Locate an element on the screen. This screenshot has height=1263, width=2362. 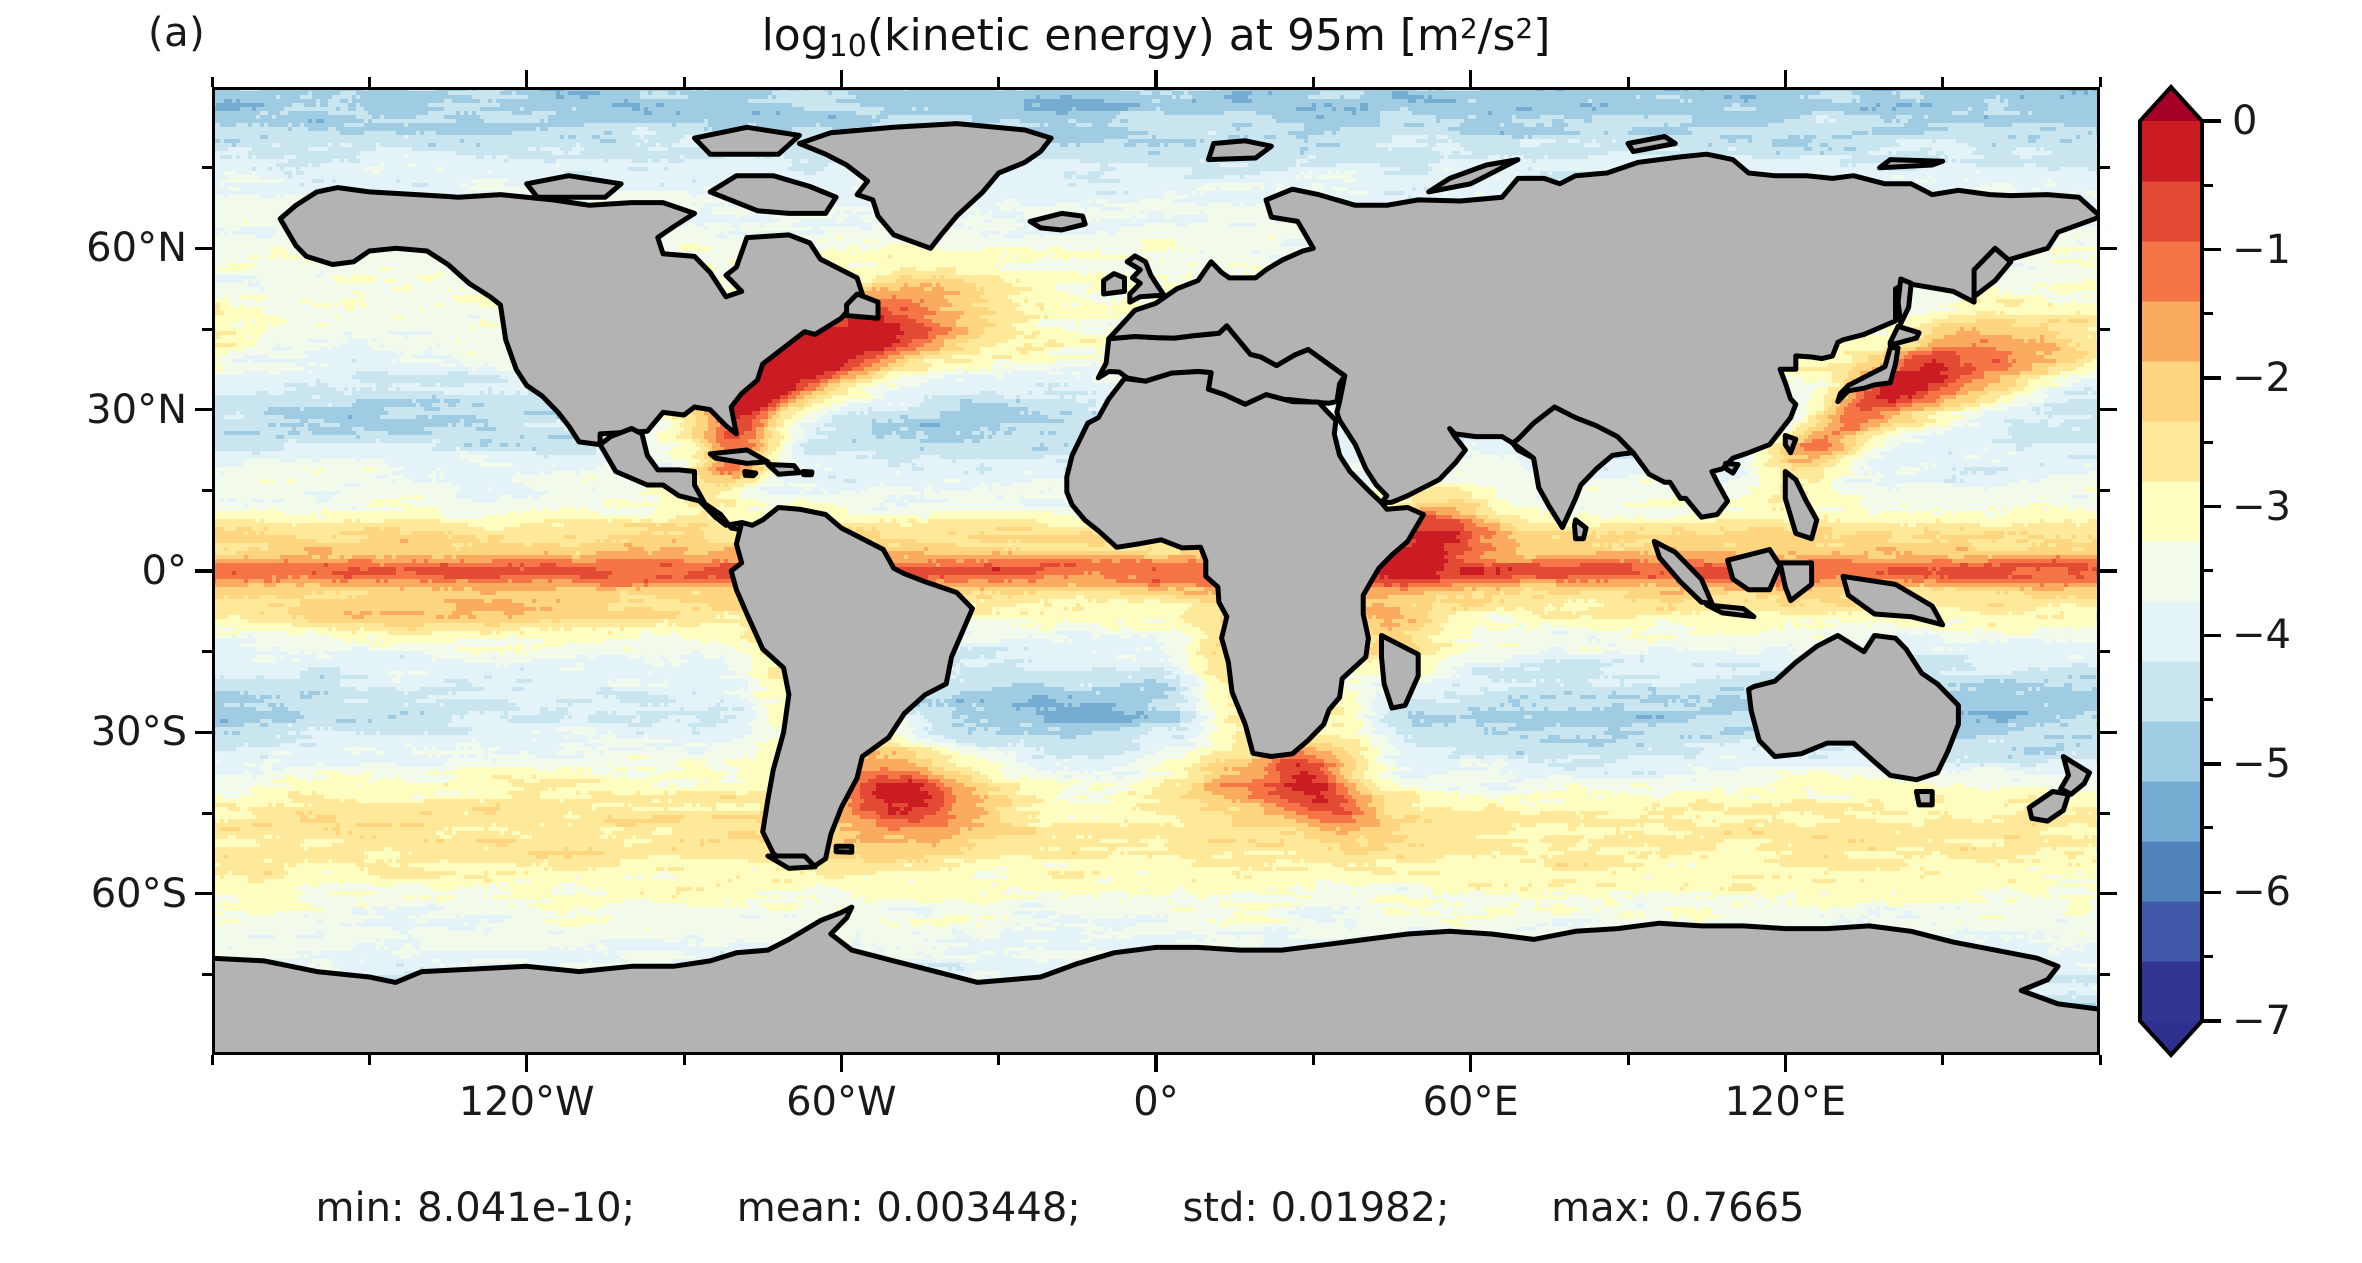
y-tick-label: 30°S is located at coordinates (138, 732).